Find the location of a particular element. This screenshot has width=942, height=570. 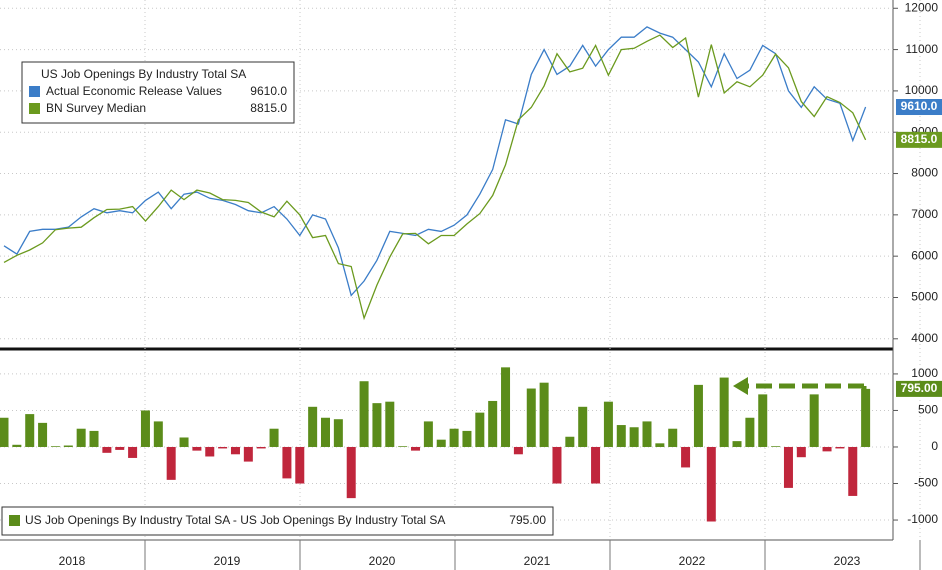

y-tick-label: 0 is located at coordinates (934, 446).